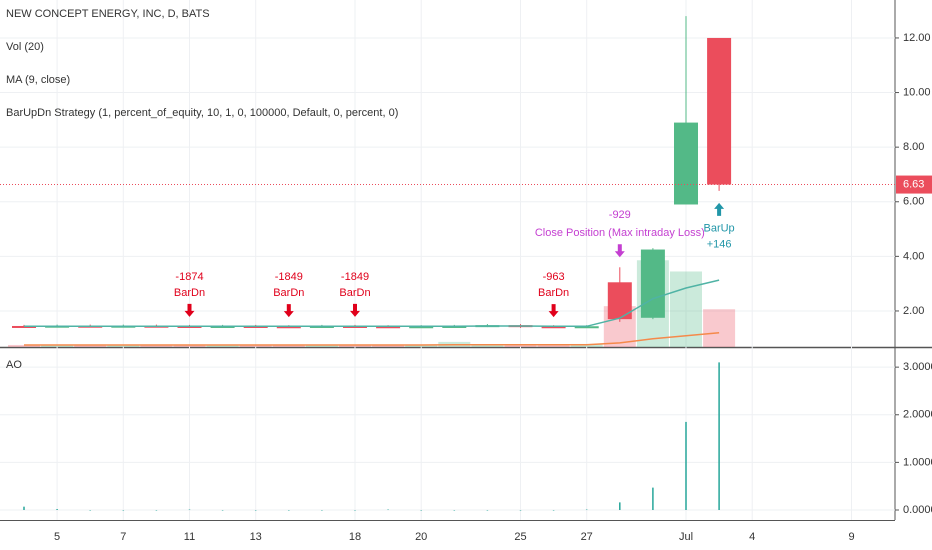 This screenshot has width=932, height=550. Describe the element at coordinates (25, 47) in the screenshot. I see `legend-entry: Vol (20)` at that location.